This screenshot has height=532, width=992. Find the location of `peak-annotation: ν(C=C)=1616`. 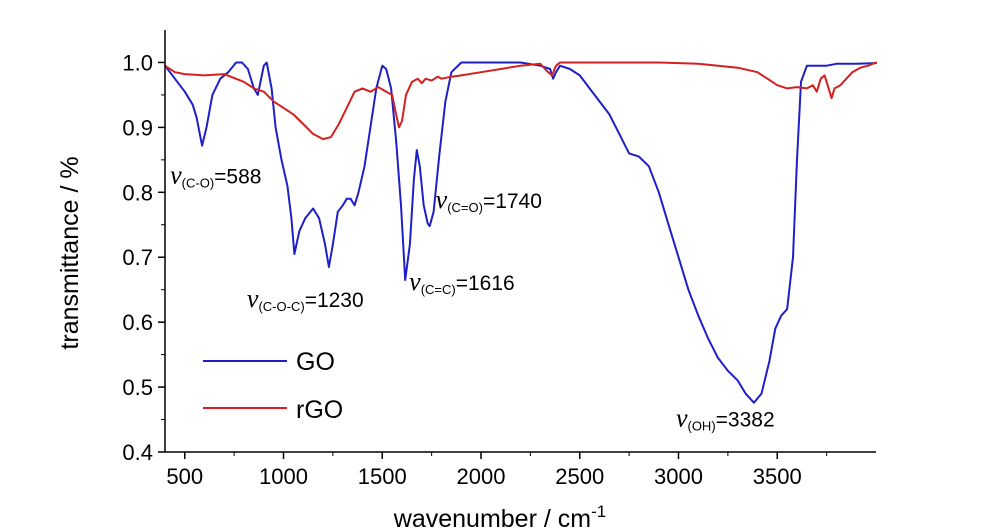

peak-annotation: ν(C=C)=1616 is located at coordinates (462, 282).